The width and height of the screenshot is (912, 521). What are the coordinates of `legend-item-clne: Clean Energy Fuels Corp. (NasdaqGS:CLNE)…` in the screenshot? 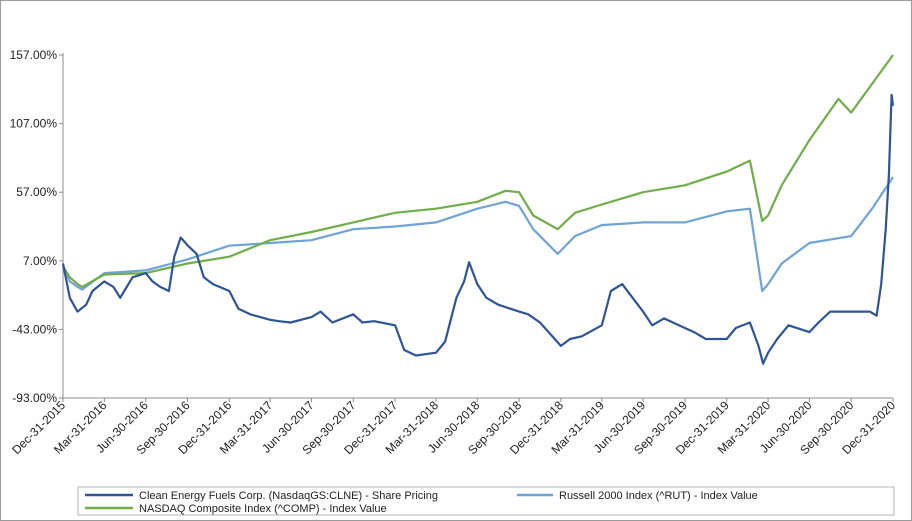 It's located at (261, 496).